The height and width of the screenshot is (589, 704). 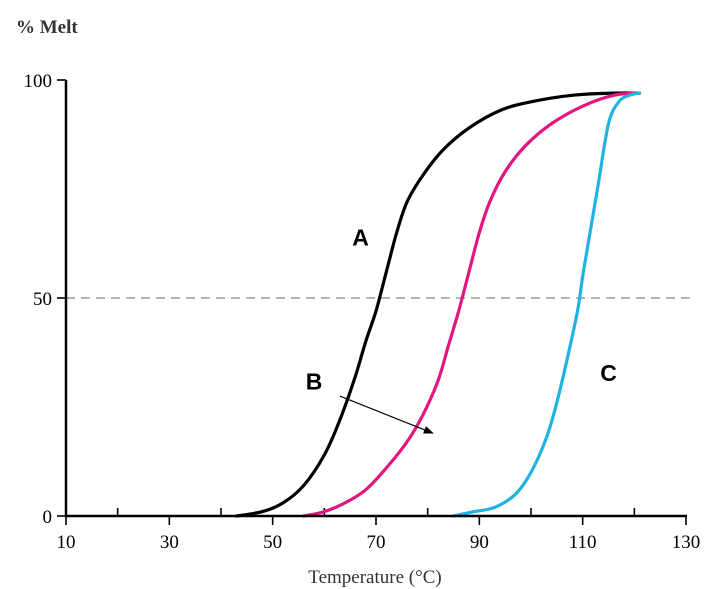 I want to click on x-tick-label: 70, so click(x=376, y=542).